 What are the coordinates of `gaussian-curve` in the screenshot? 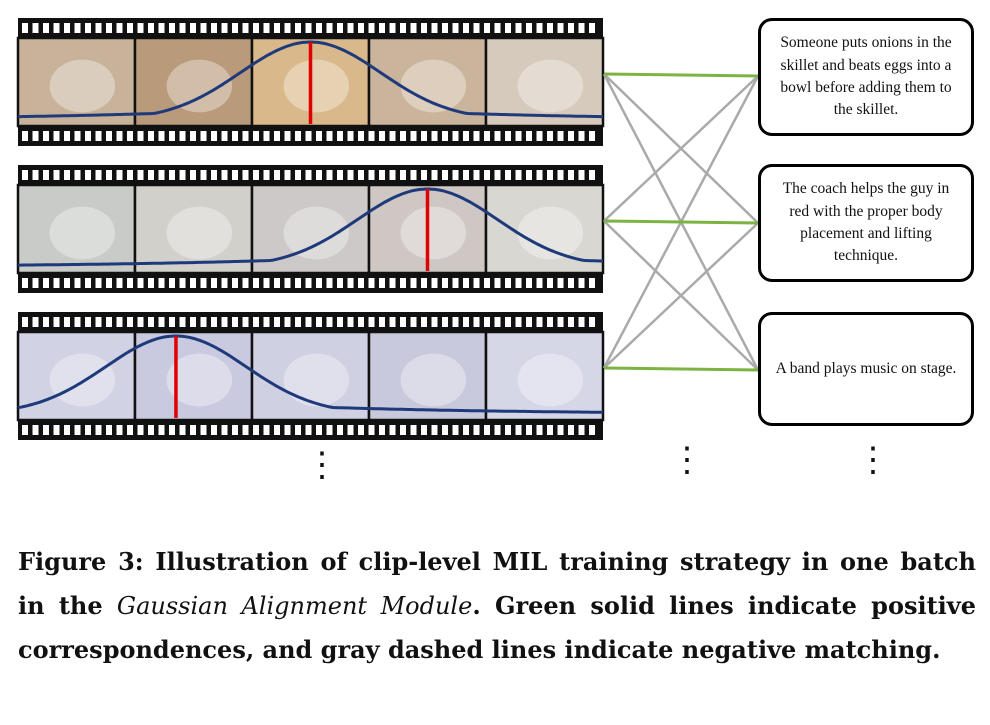 It's located at (310, 374).